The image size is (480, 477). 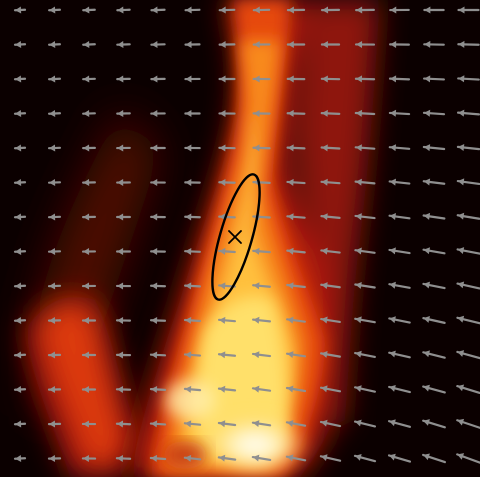 What do you see at coordinates (236, 237) in the screenshot?
I see `ellipse-outline` at bounding box center [236, 237].